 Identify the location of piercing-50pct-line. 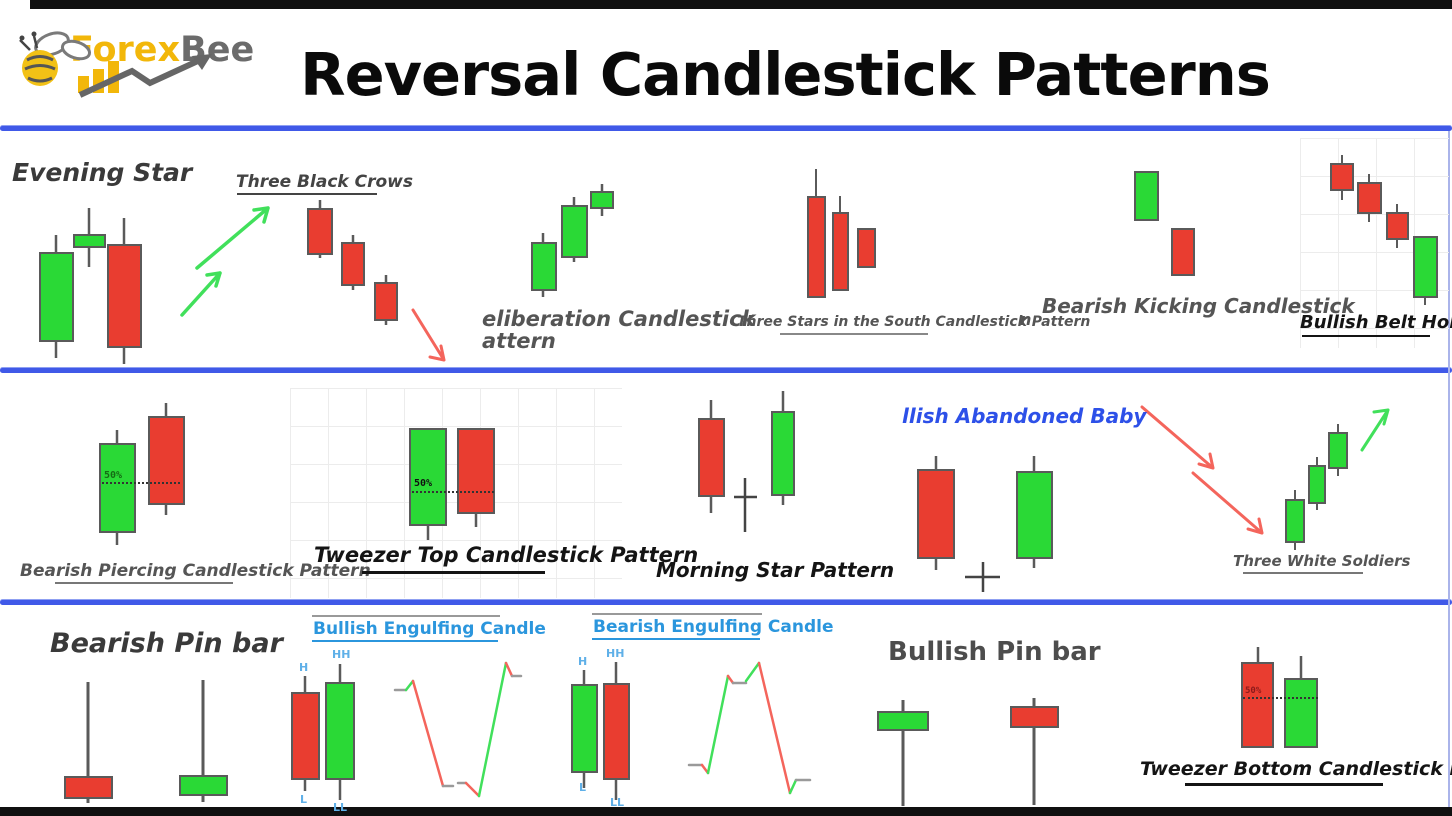
(141, 483).